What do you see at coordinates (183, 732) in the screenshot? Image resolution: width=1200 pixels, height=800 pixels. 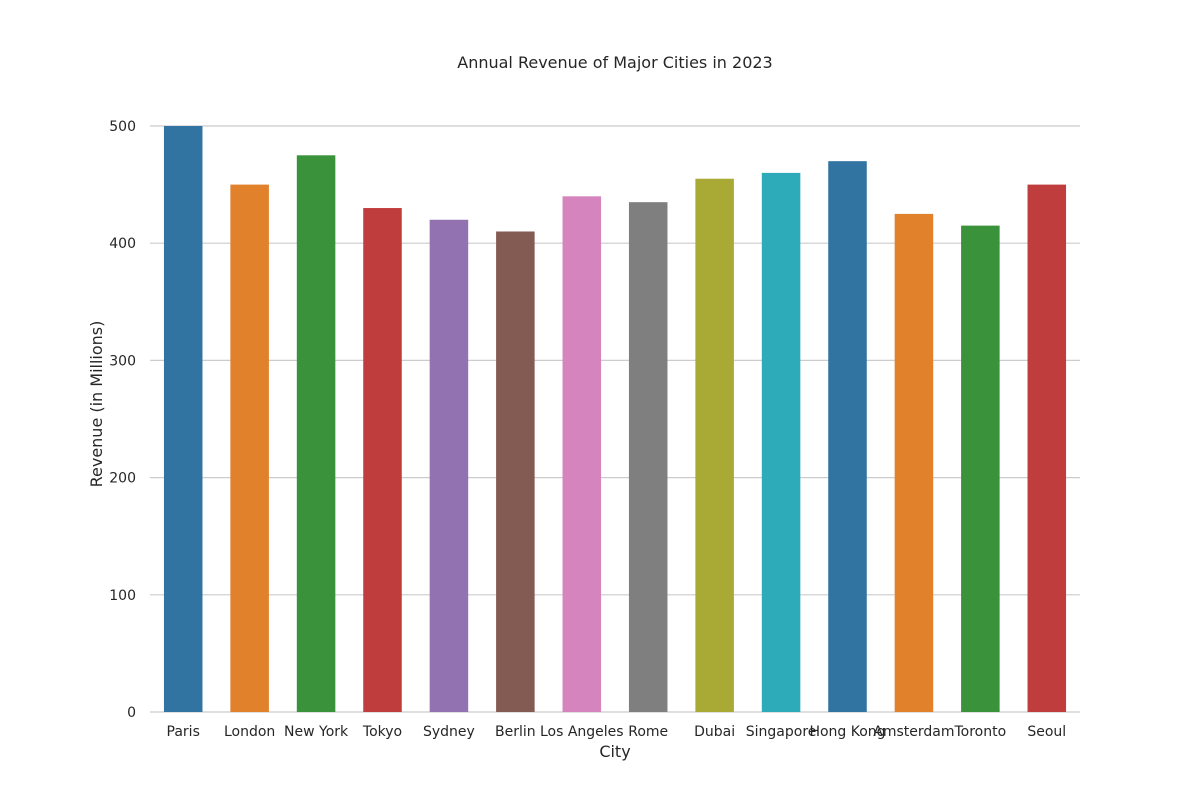 I see `x-tick-label: Paris` at bounding box center [183, 732].